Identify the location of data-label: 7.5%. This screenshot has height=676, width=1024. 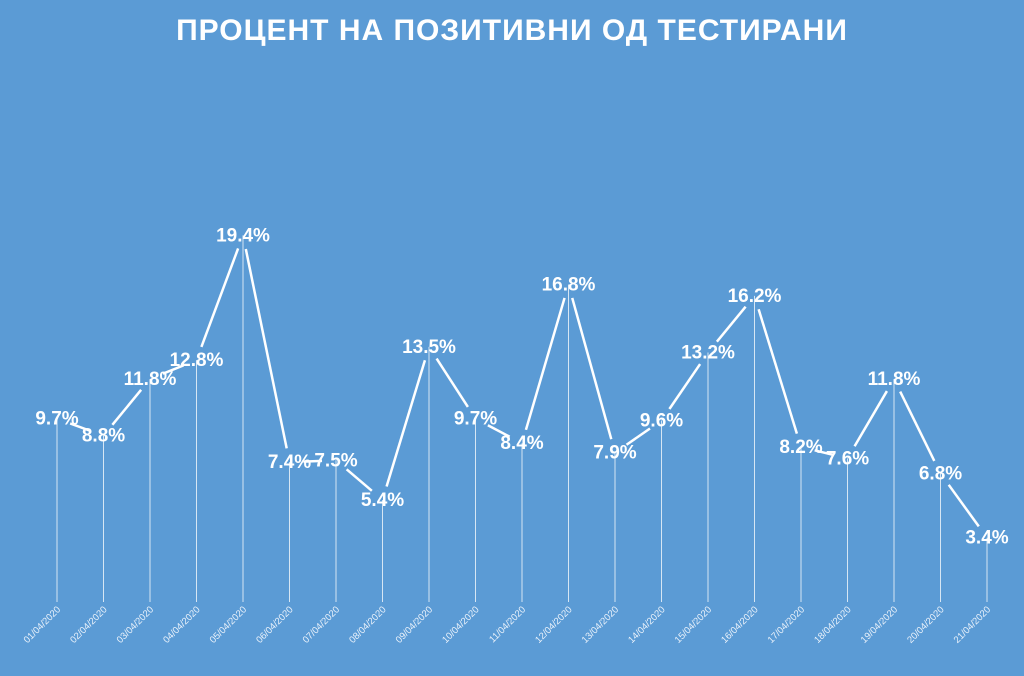
(335, 460).